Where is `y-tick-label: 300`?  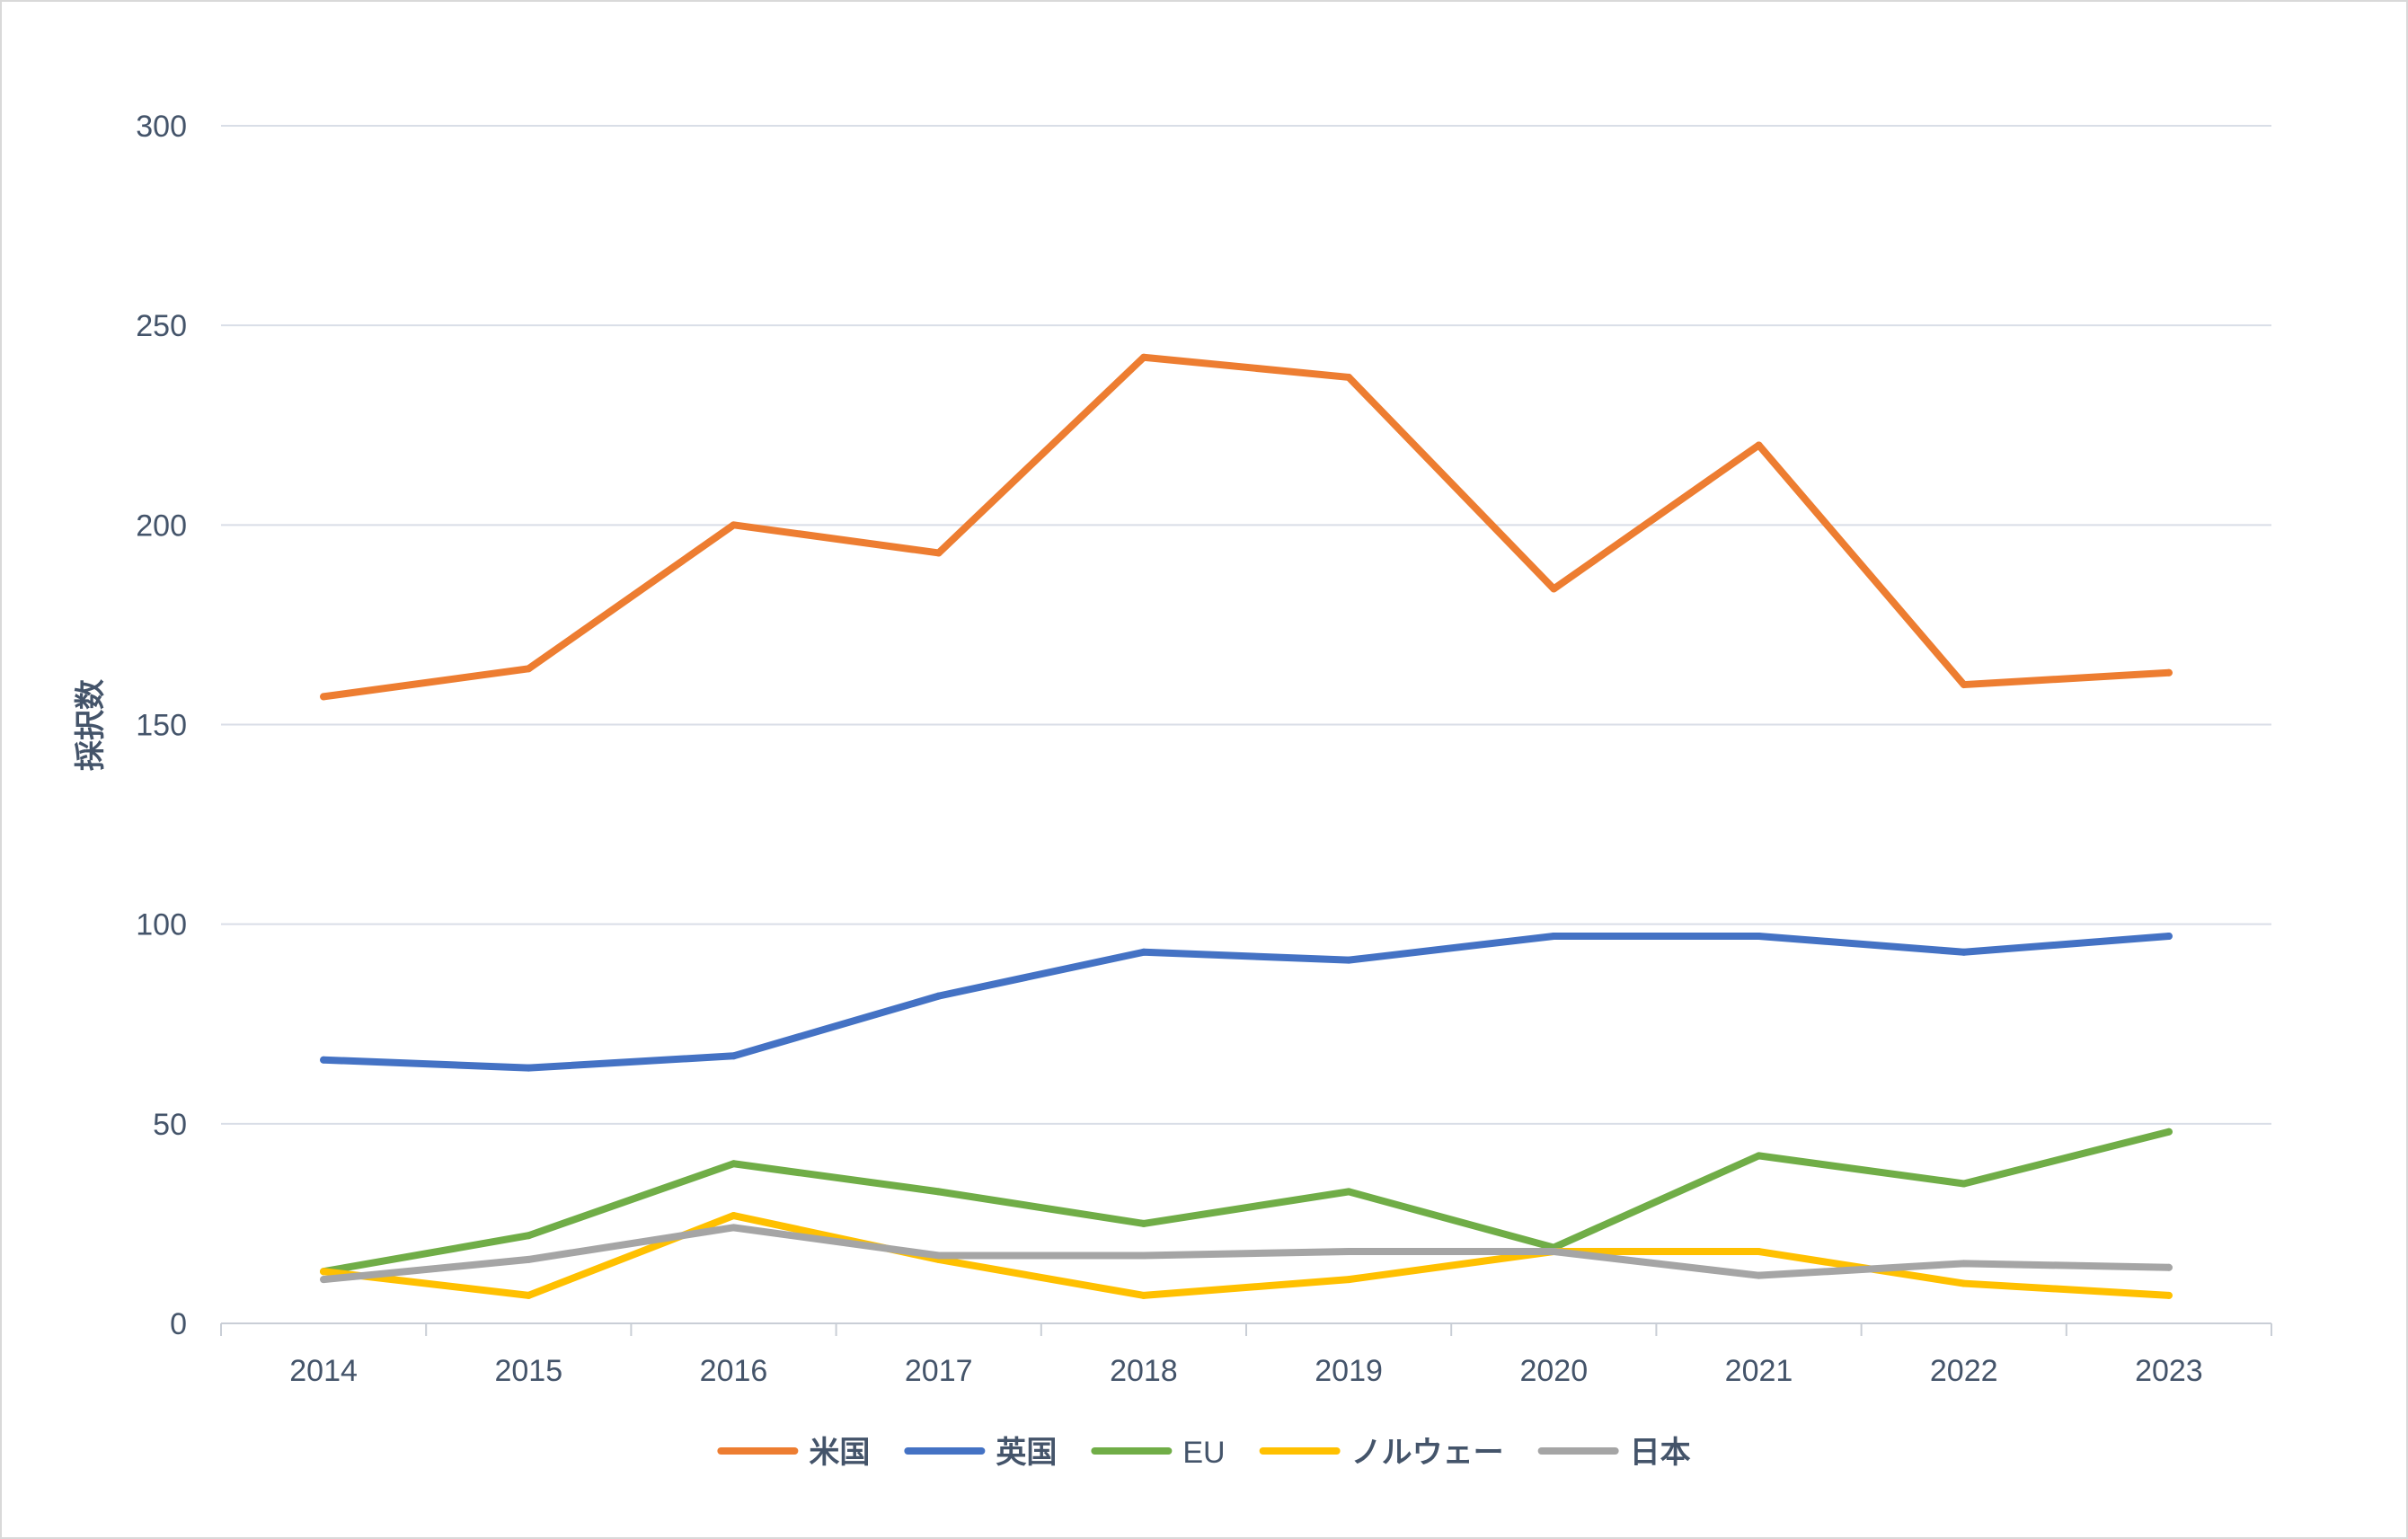 y-tick-label: 300 is located at coordinates (161, 127).